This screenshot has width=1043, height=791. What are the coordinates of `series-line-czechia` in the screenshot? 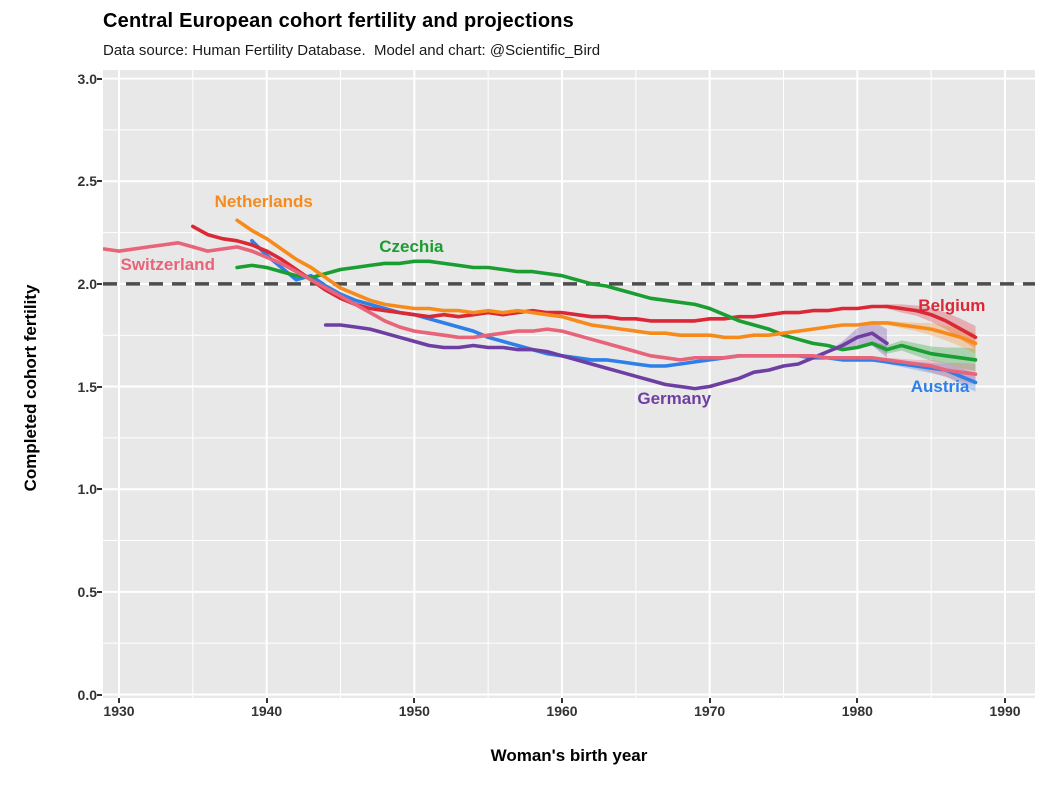 It's located at (606, 310).